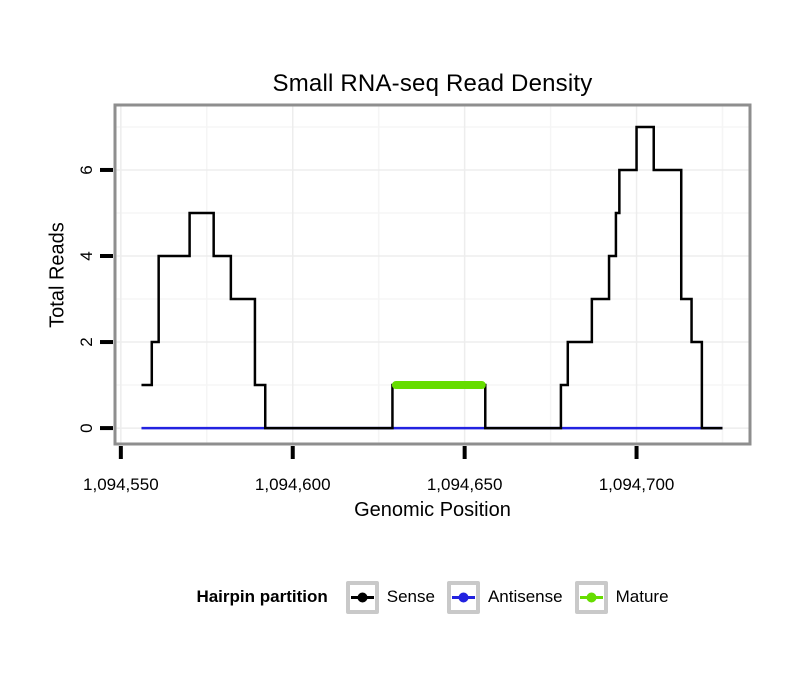 The width and height of the screenshot is (810, 690). Describe the element at coordinates (86, 169) in the screenshot. I see `y-tick-label: 6` at that location.